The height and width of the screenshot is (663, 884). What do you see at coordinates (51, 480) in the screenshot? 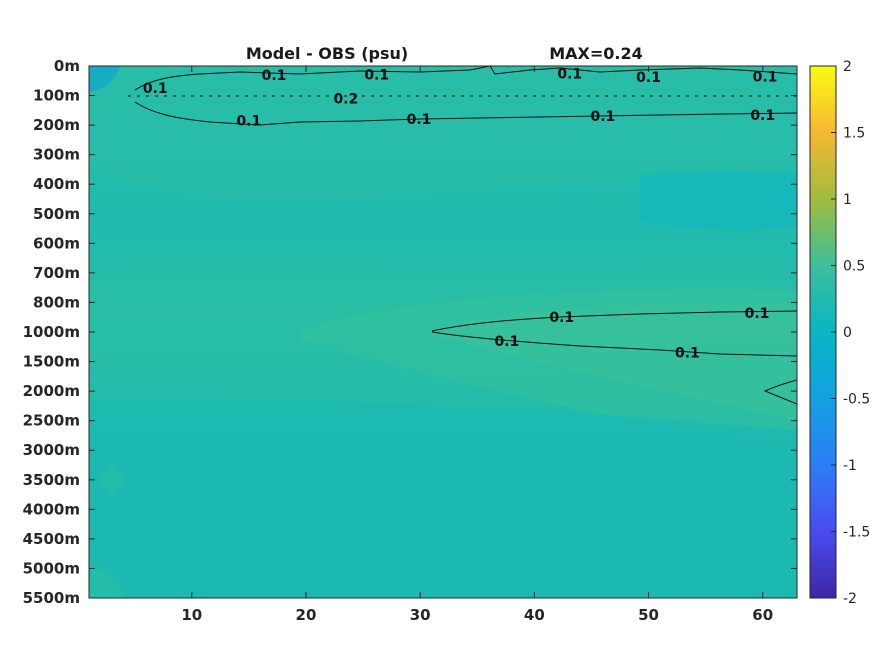
I see `y-tick-label: 3500m` at bounding box center [51, 480].